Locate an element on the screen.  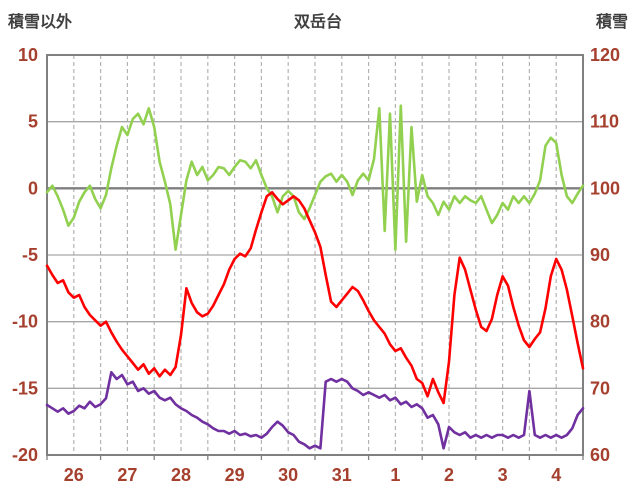
right-axis-tick-label: 110 is located at coordinates (604, 122).